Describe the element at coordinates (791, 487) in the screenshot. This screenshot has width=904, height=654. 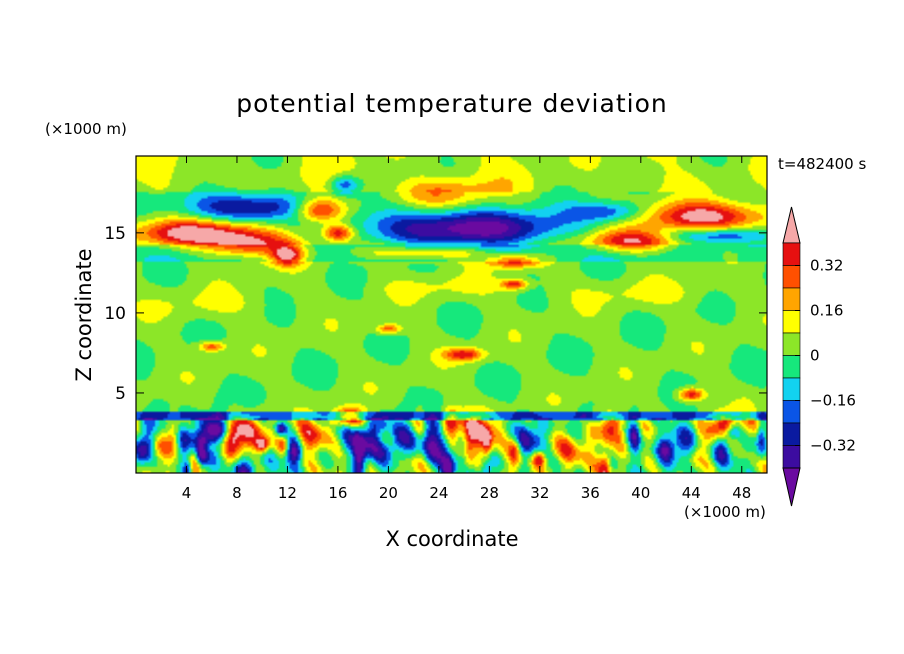
I see `colorbar-min-extension` at that location.